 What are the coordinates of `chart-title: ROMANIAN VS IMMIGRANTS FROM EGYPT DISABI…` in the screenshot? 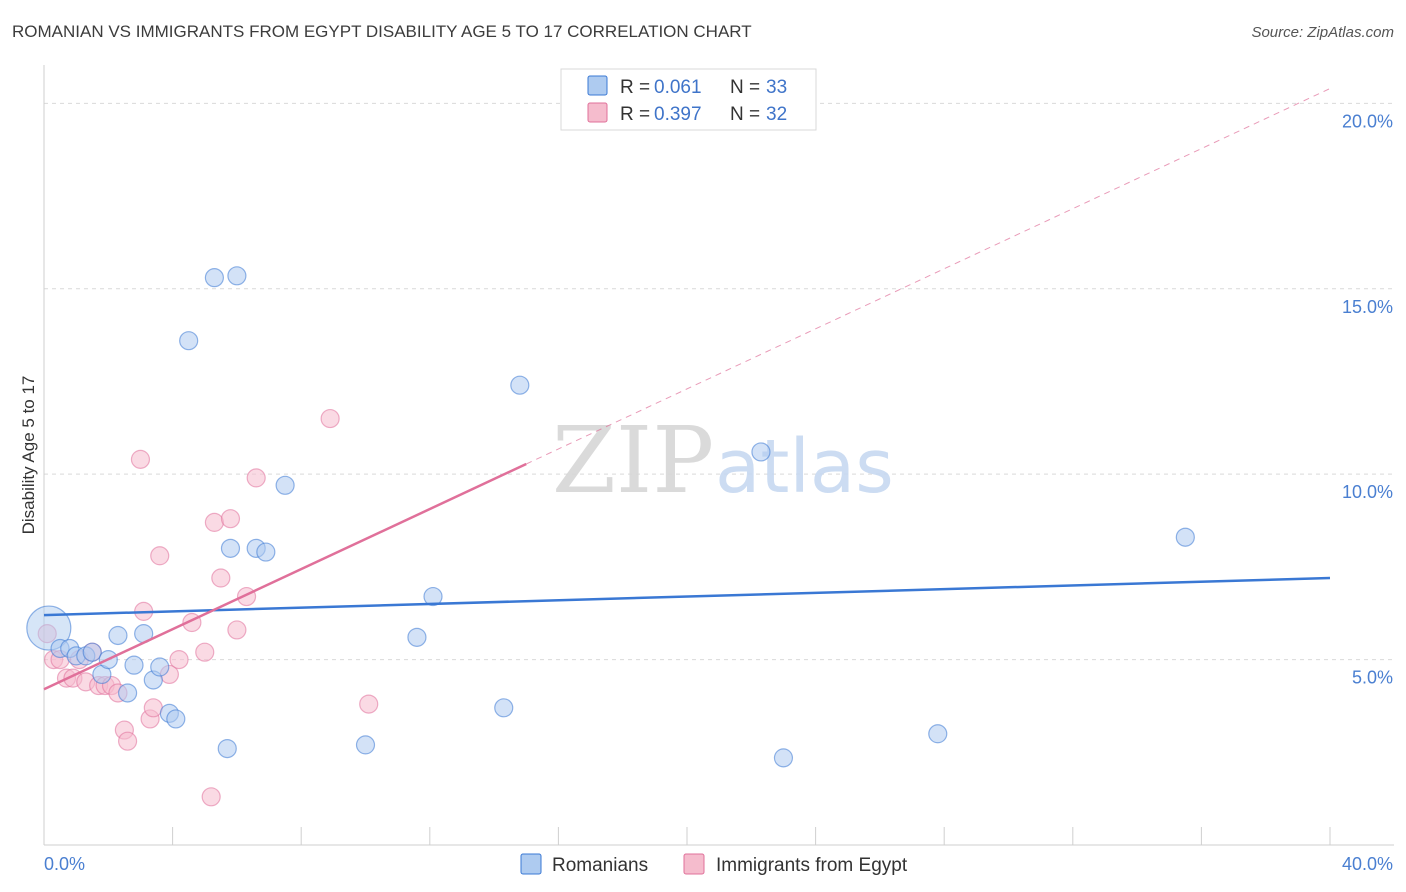 It's located at (382, 31).